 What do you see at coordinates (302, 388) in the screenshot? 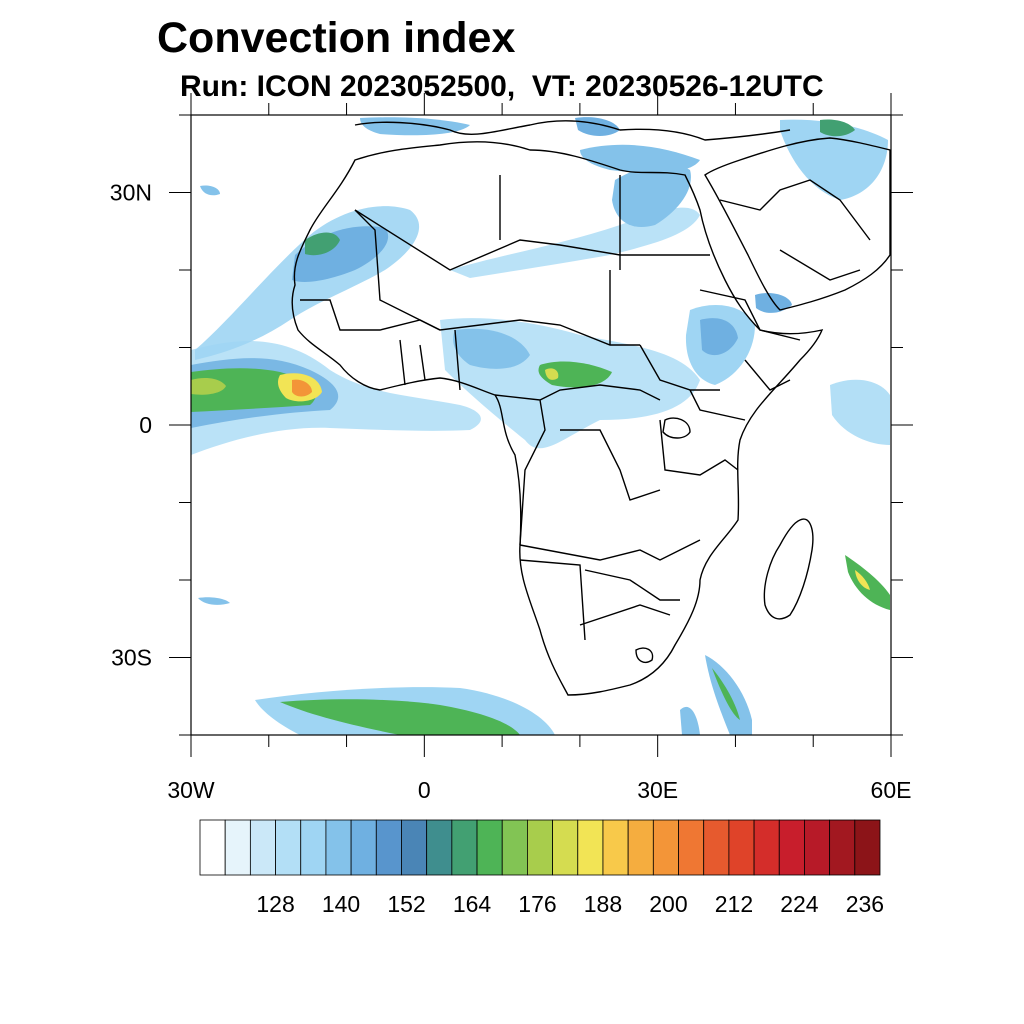
I see `convection-itcz-orange` at bounding box center [302, 388].